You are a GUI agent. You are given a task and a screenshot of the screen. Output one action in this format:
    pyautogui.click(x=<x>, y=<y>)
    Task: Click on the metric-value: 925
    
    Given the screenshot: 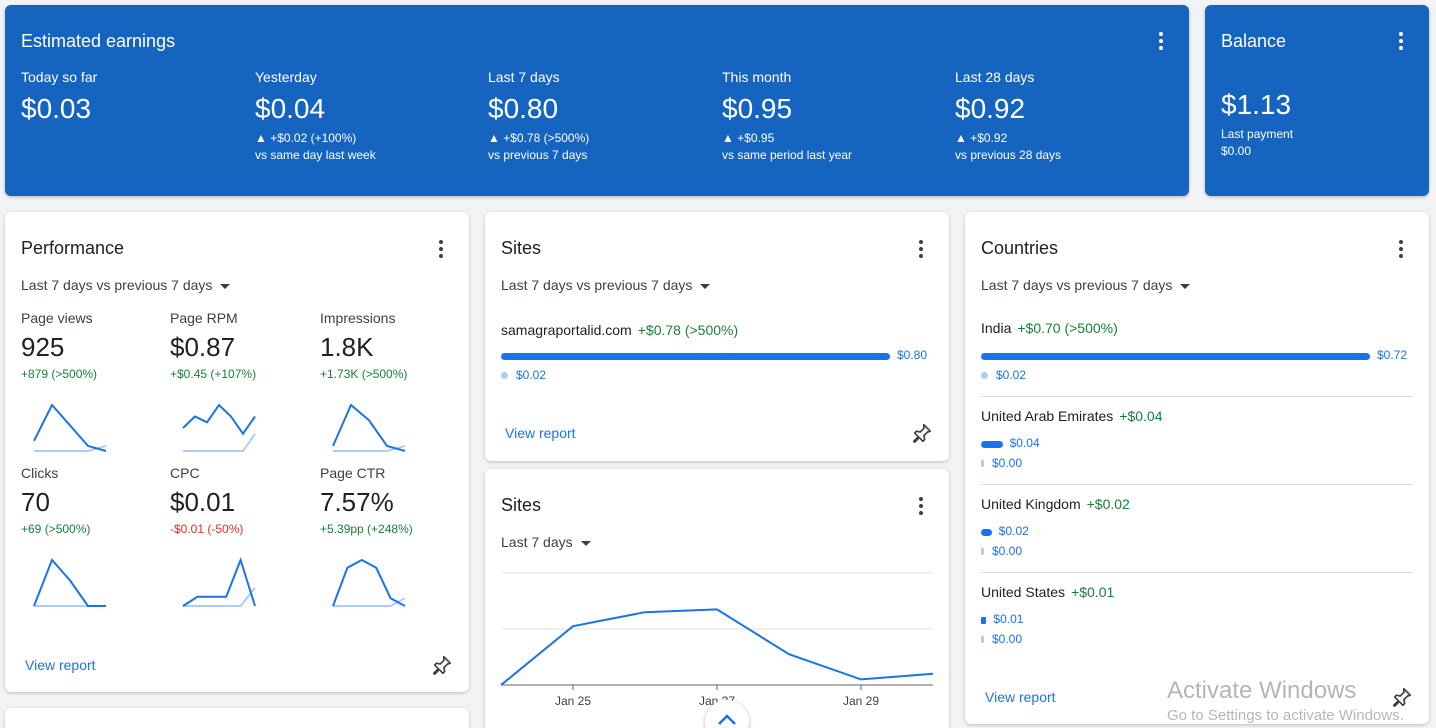 What is the action you would take?
    pyautogui.click(x=43, y=347)
    